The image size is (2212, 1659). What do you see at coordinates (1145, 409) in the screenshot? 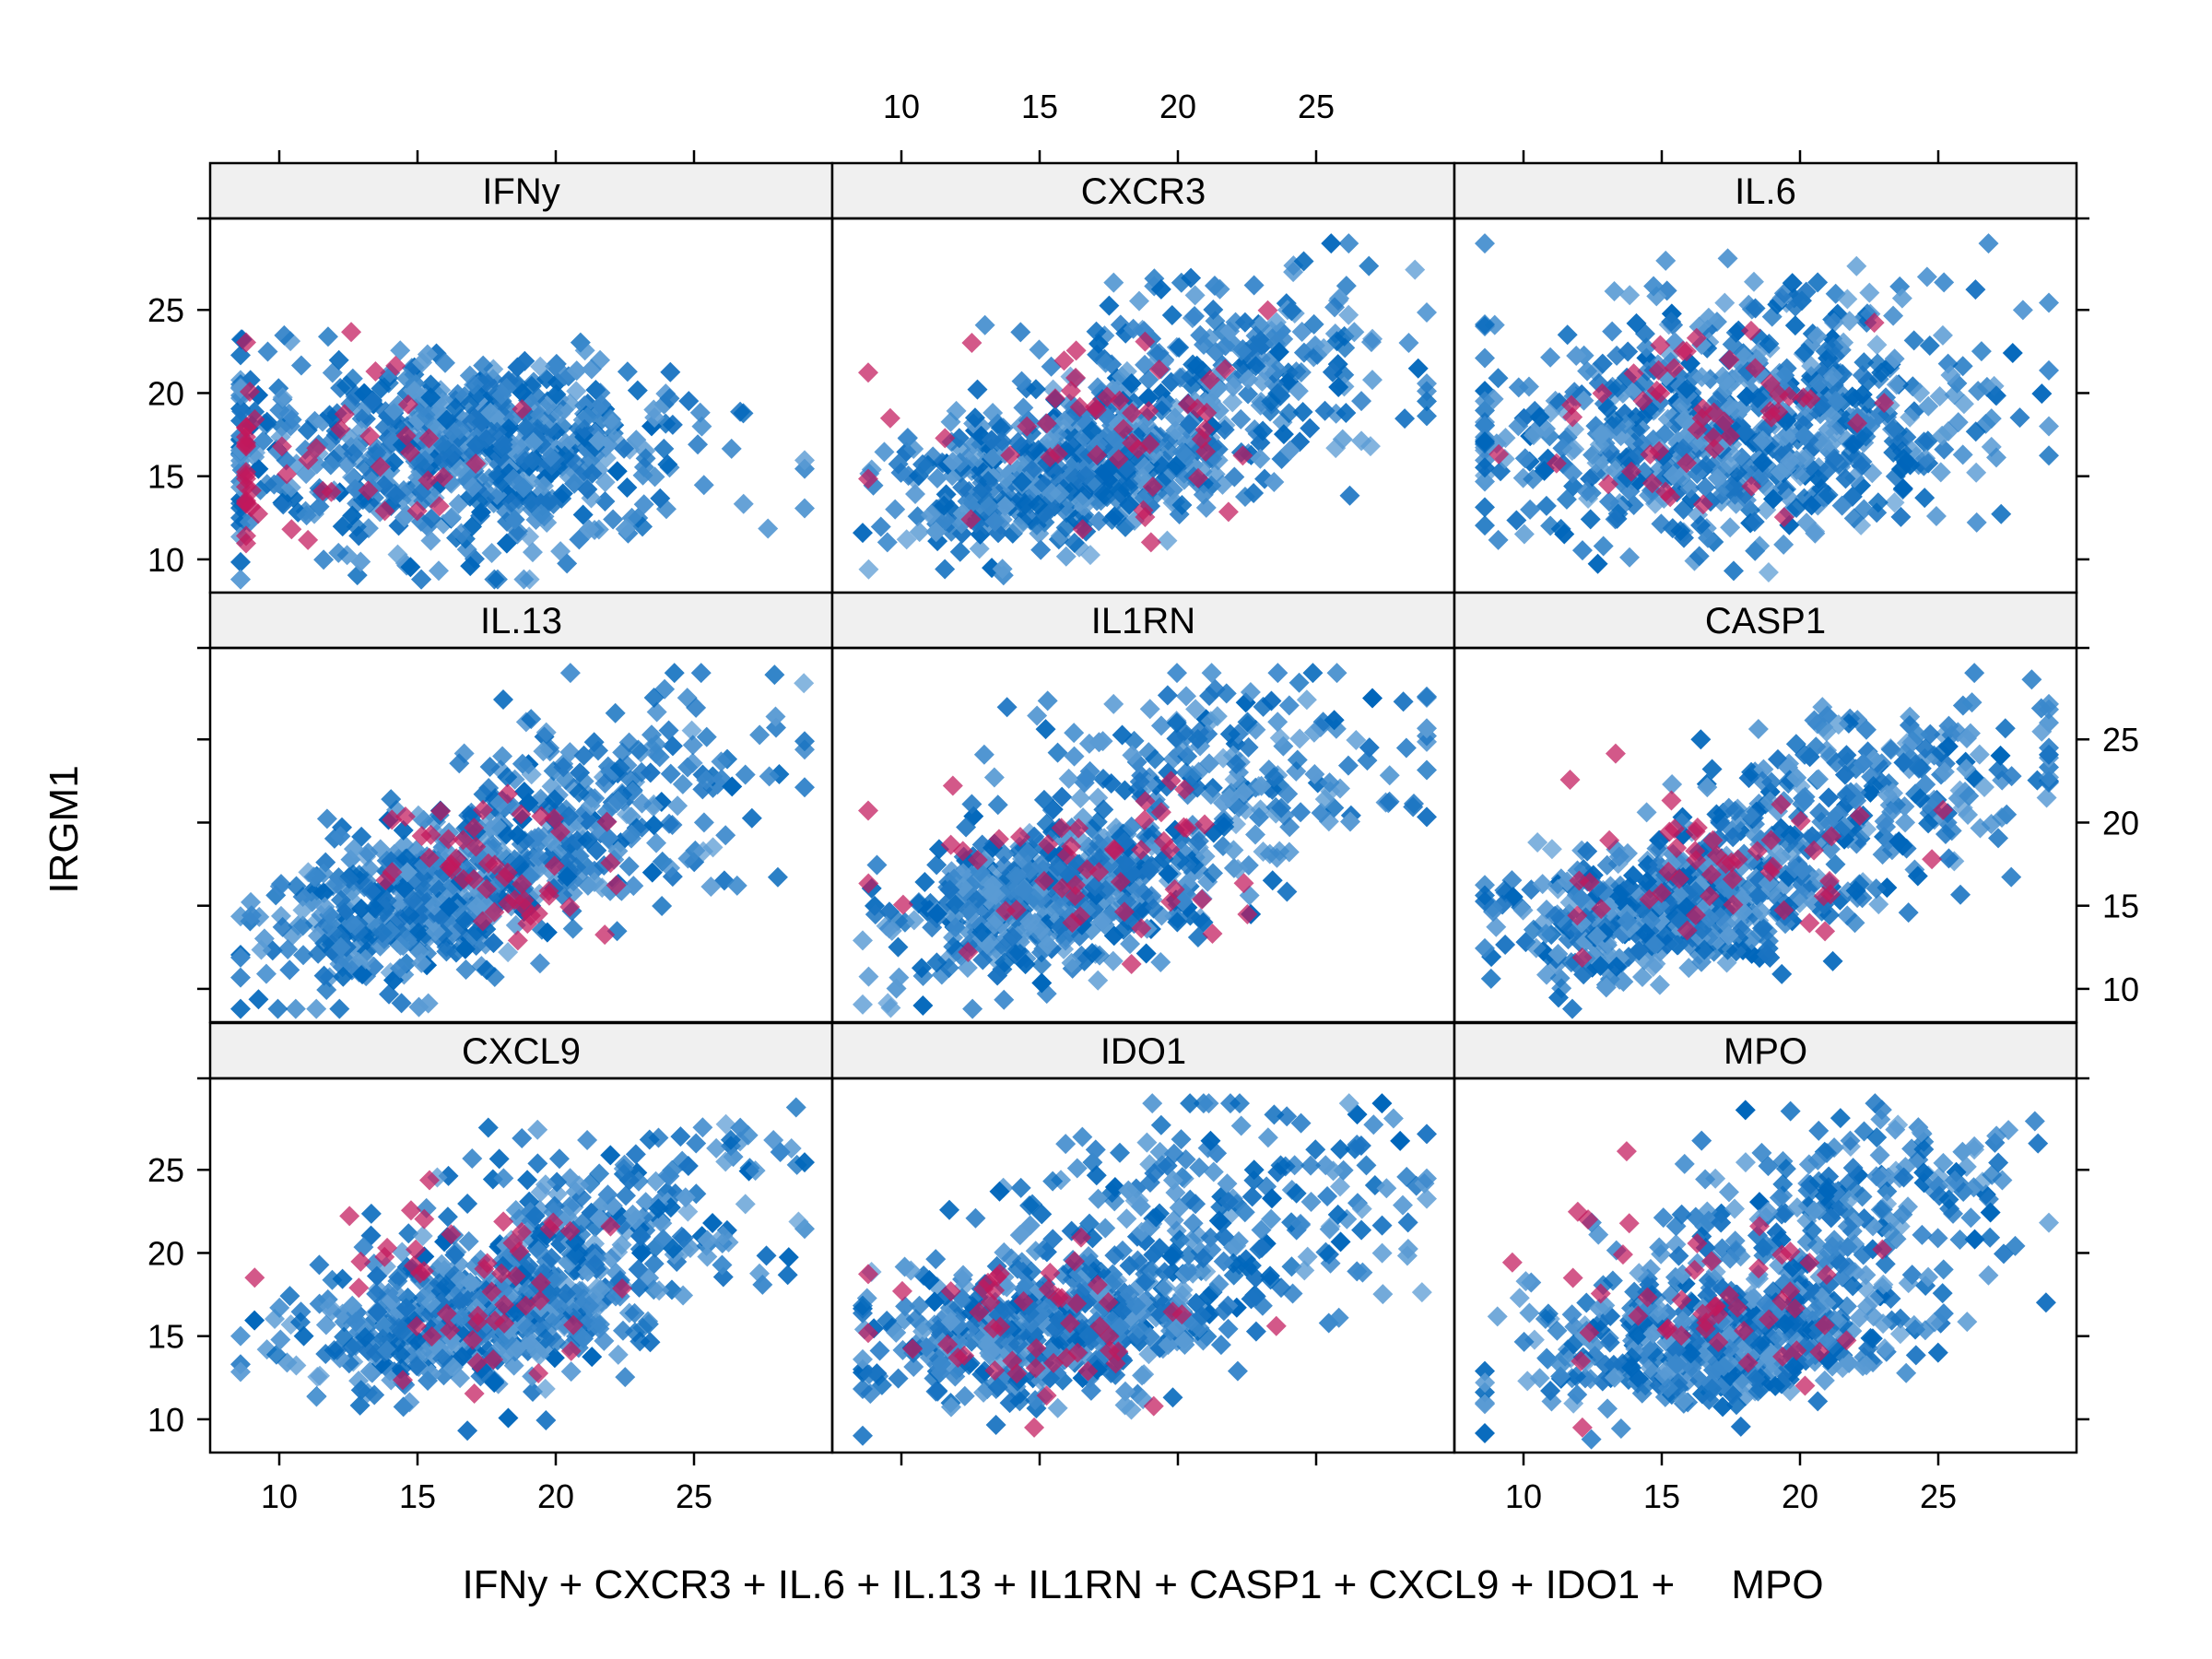
I see `panel-points` at bounding box center [1145, 409].